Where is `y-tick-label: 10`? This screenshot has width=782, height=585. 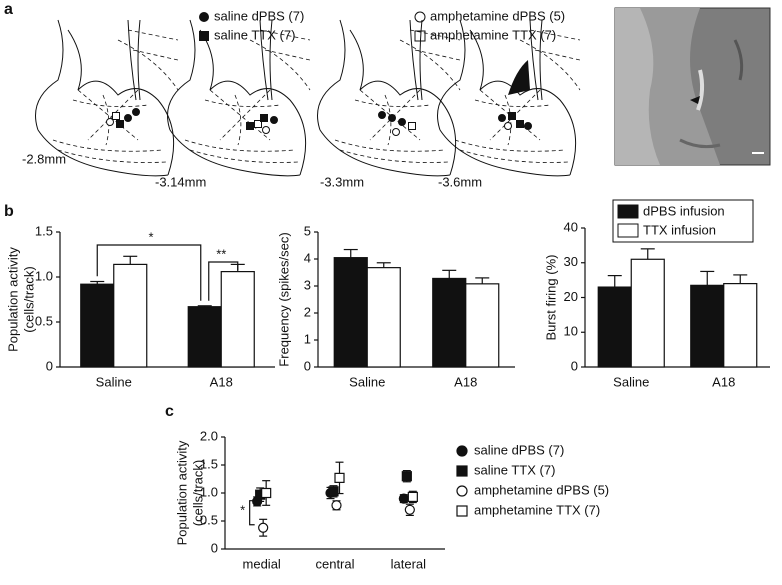
y-tick-label: 10 is located at coordinates (571, 331).